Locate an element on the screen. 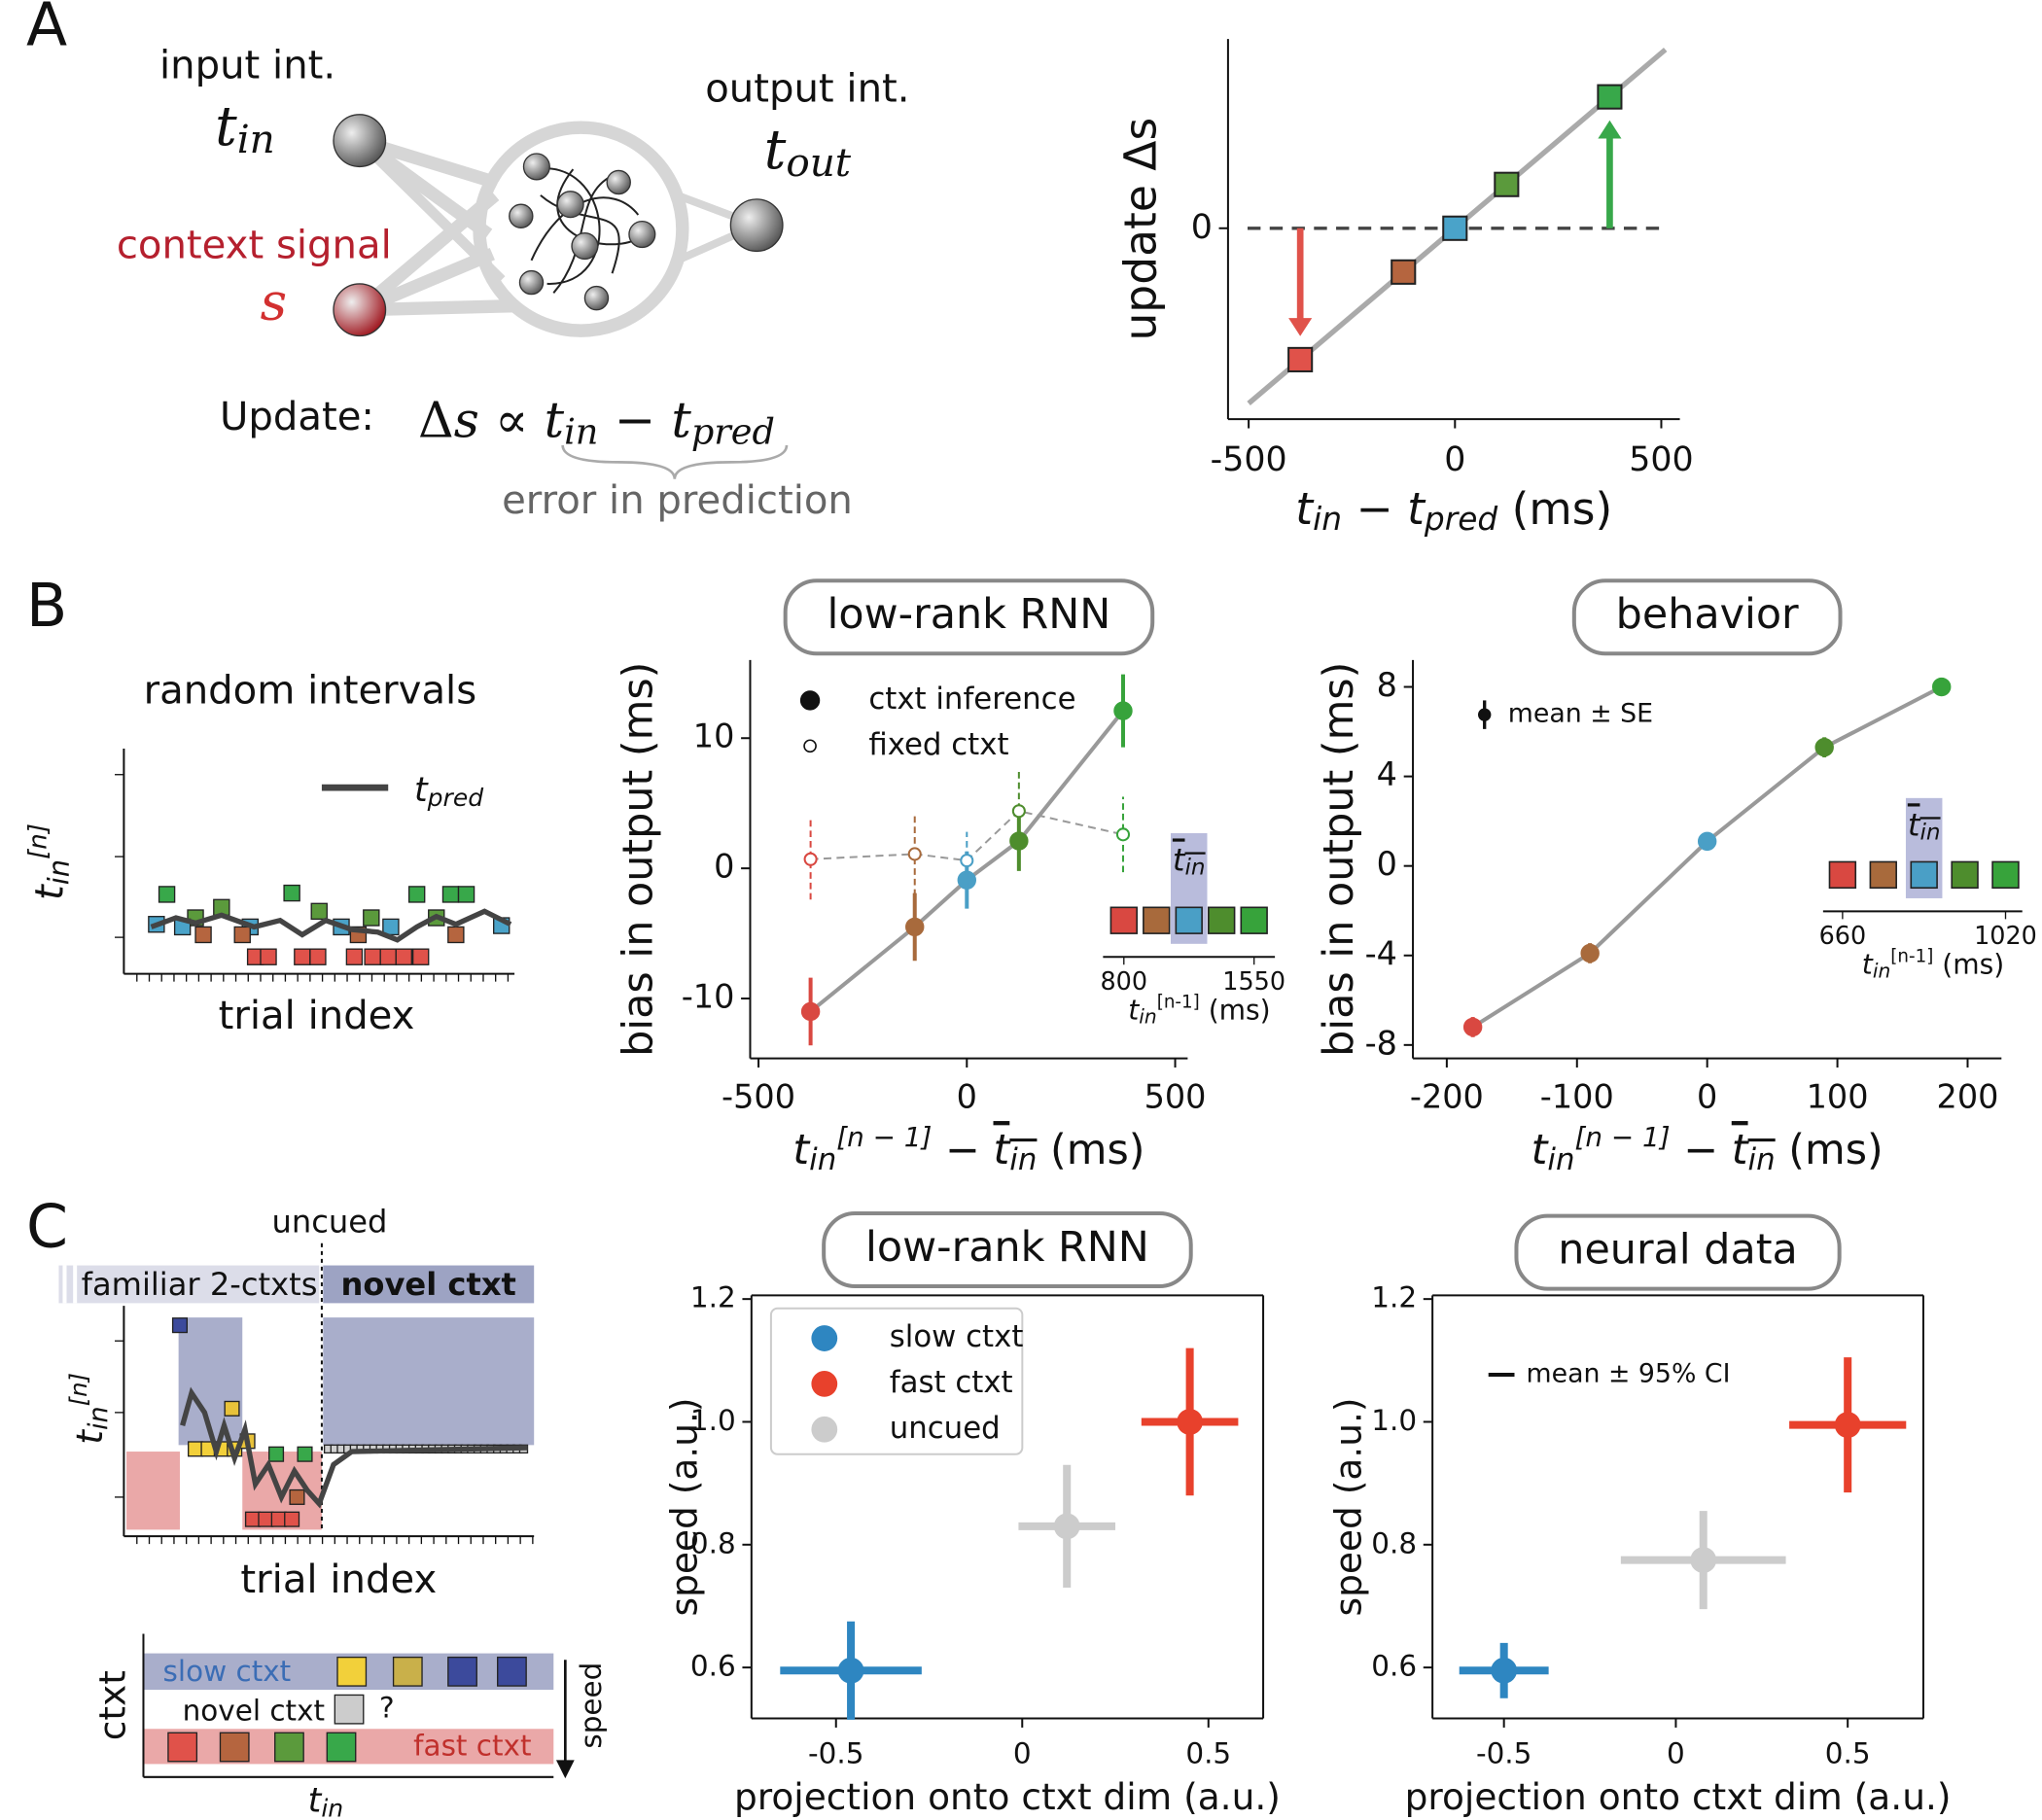 This screenshot has height=1820, width=2042. inset-x-label: tin[n-1] (ms) is located at coordinates (1933, 964).